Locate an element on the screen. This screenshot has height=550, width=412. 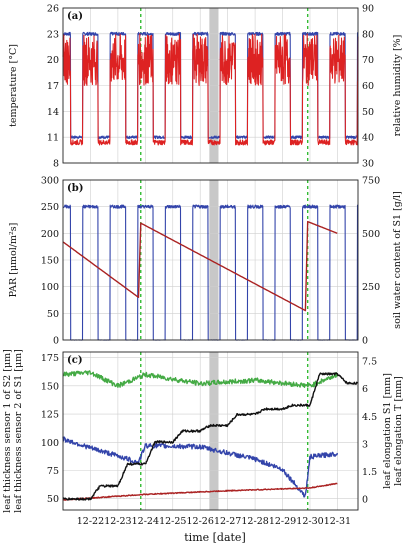
y-tick-label-right: 80 is located at coordinates (368, 34).